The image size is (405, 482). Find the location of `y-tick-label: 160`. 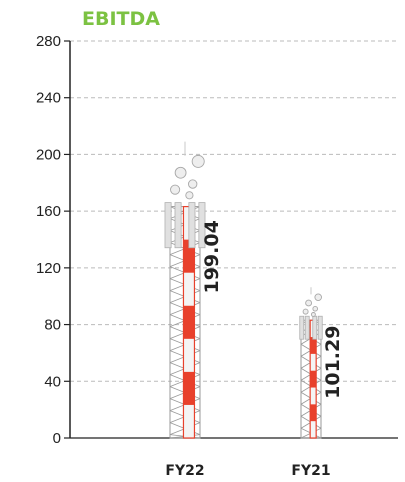

y-tick-label: 160 is located at coordinates (48, 211).